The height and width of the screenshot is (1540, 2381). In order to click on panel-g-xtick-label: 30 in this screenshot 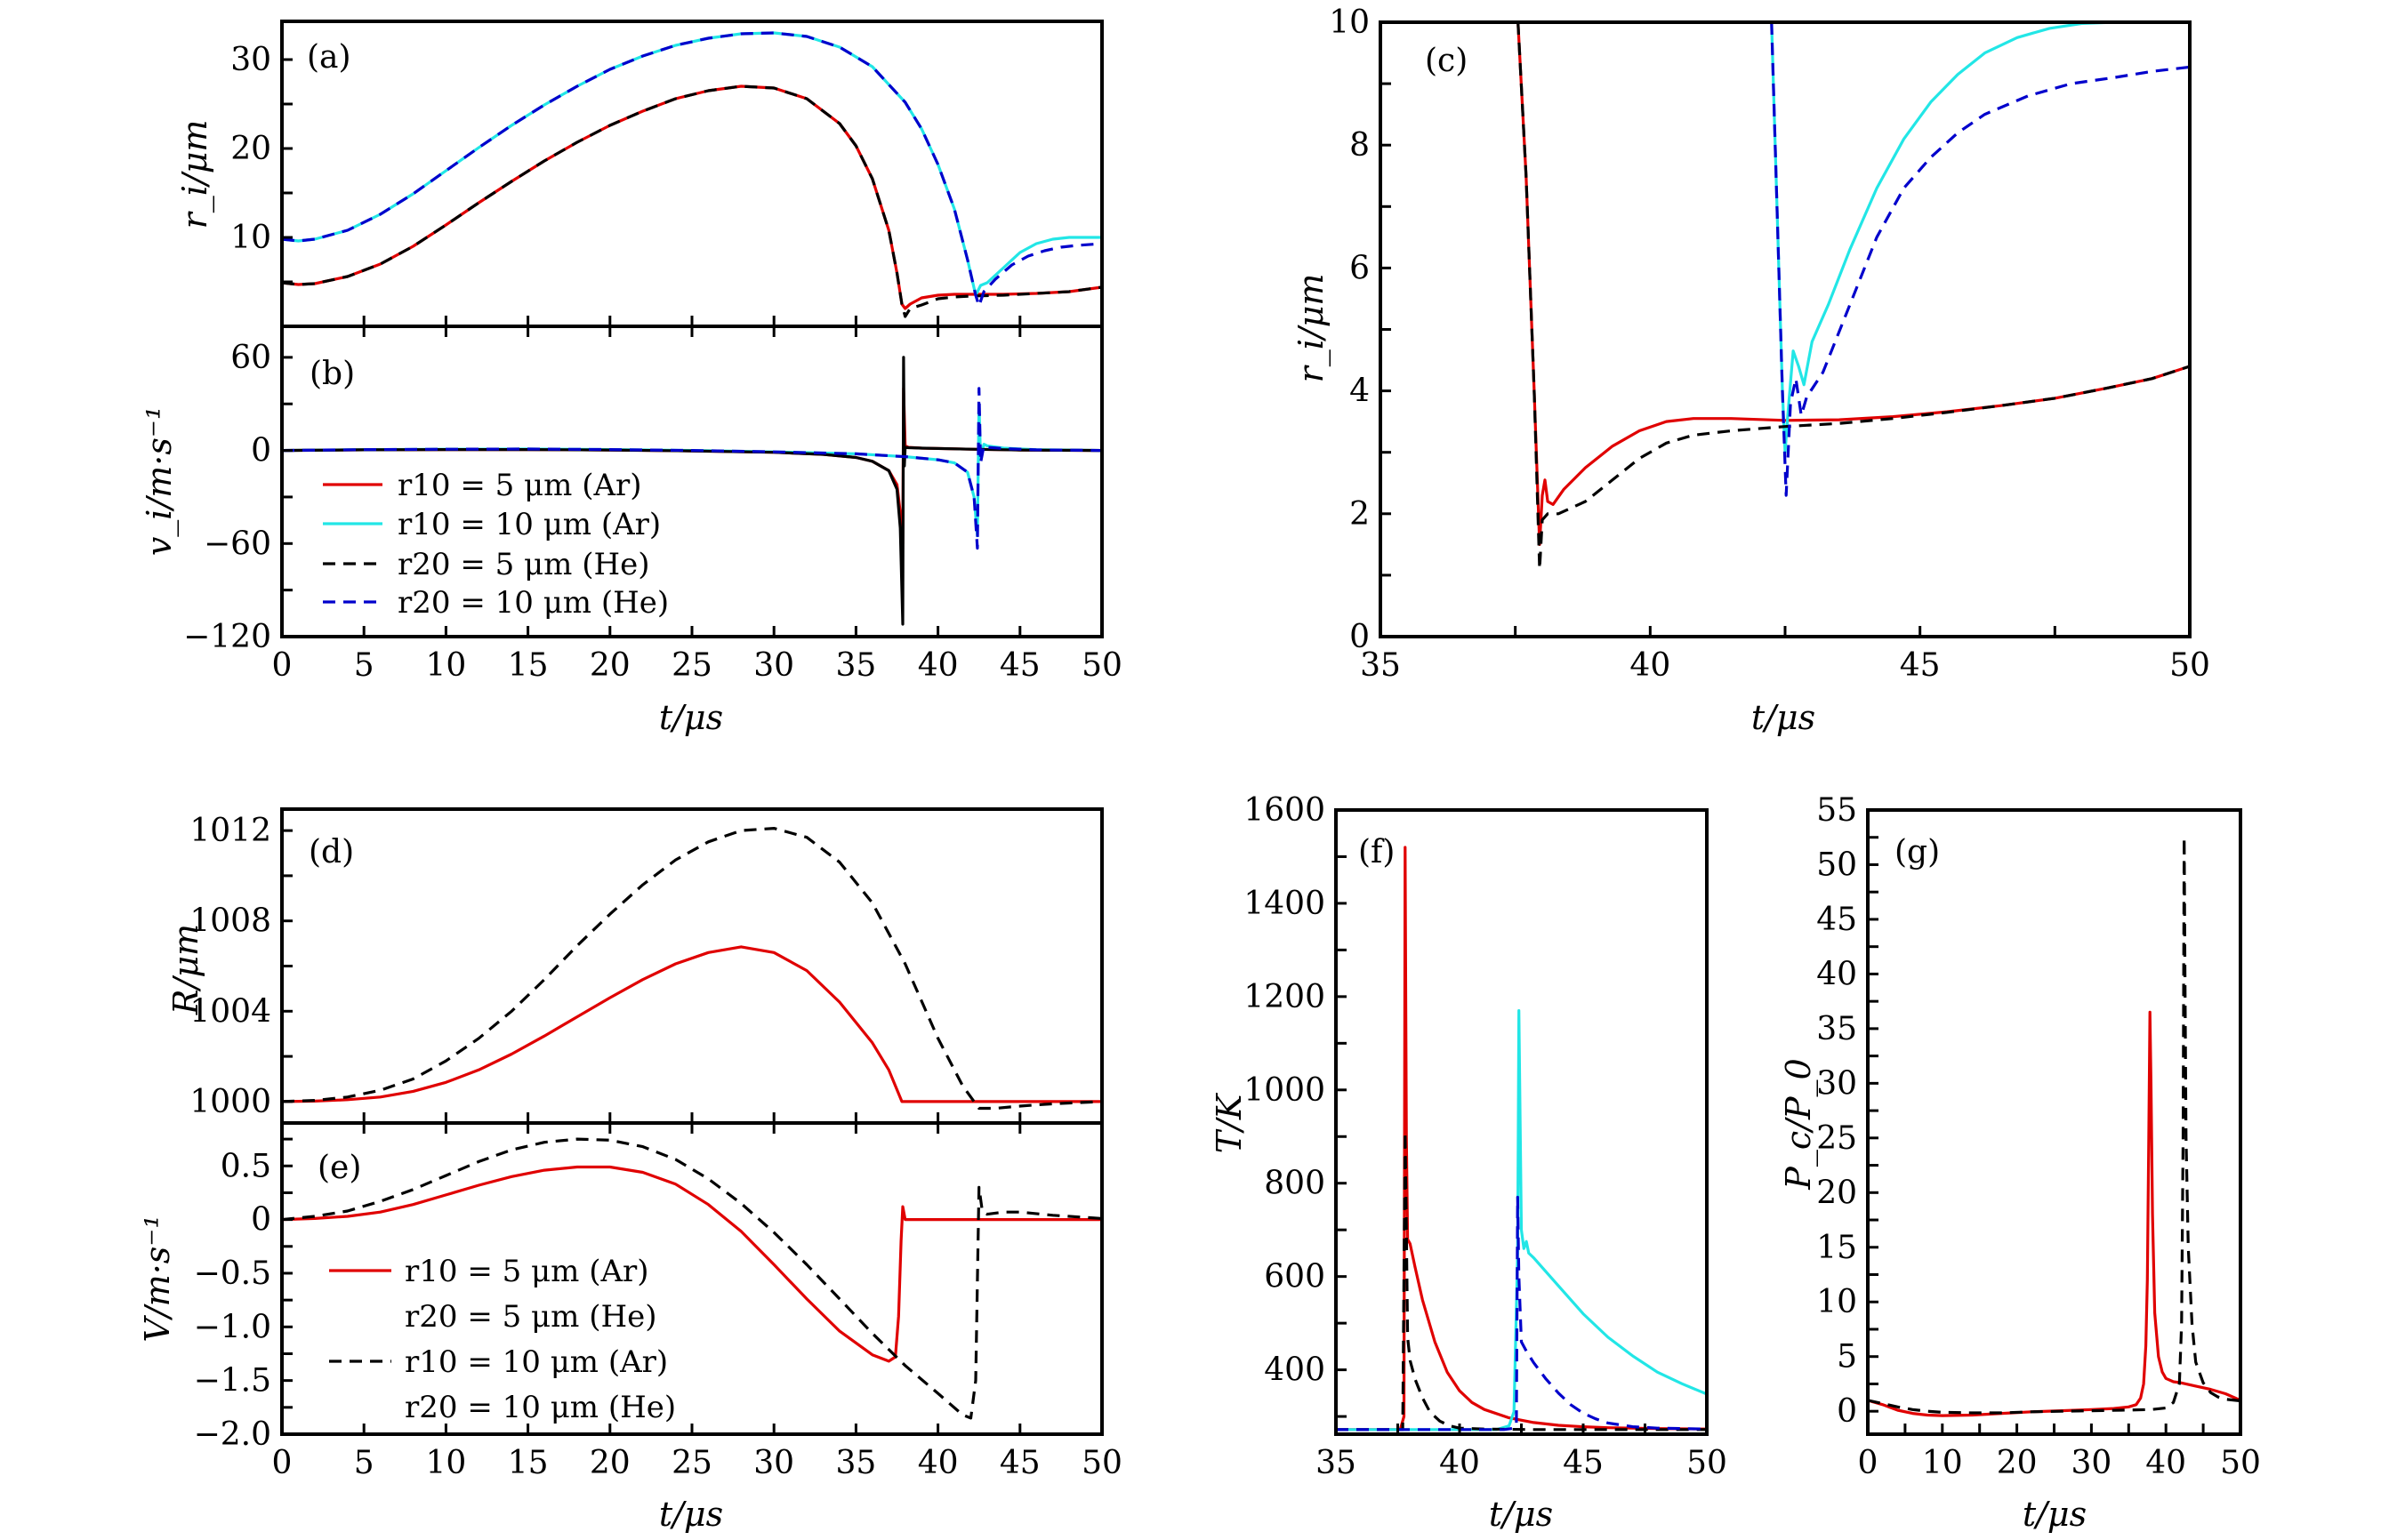, I will do `click(2091, 1463)`.